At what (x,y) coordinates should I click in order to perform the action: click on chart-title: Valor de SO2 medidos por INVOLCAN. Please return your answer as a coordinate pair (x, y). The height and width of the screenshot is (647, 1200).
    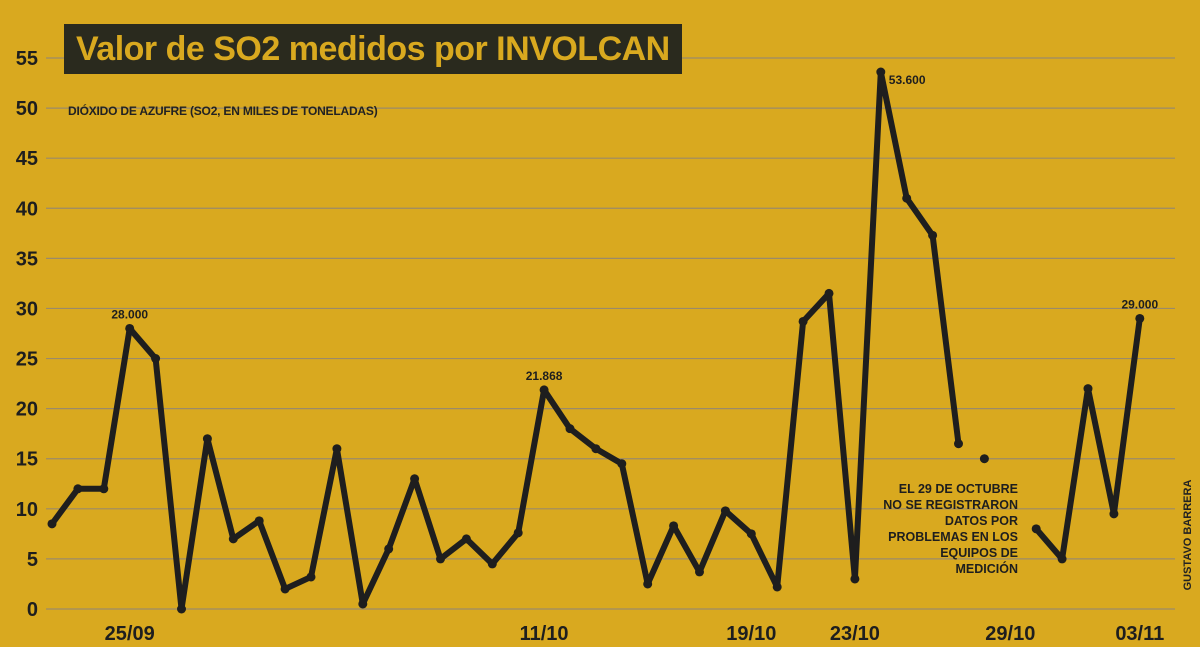
    Looking at the image, I should click on (373, 48).